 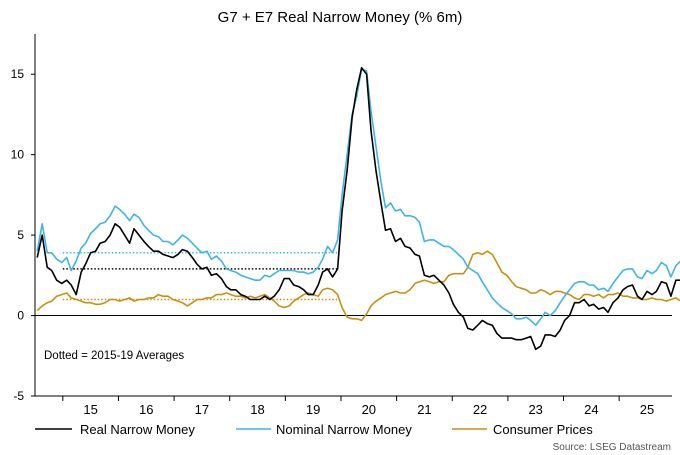 I want to click on annotation-text: Dotted = 2015-19 Averages, so click(x=114, y=356).